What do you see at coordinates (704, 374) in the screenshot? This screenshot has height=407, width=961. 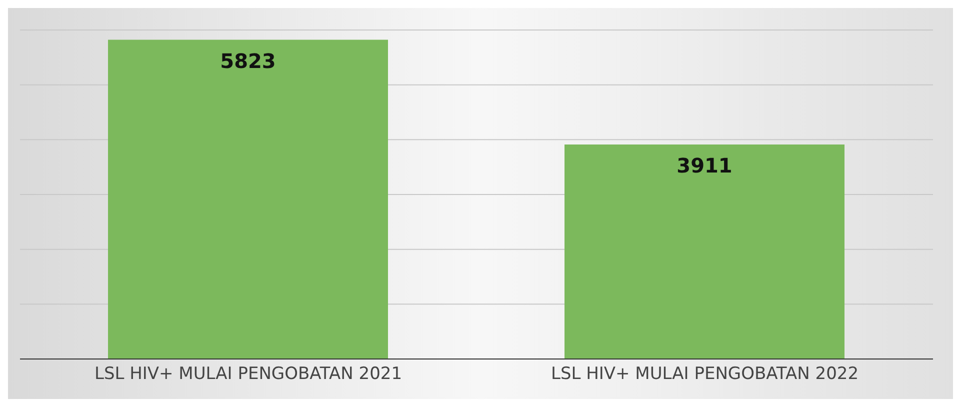 I see `x-tick-label: LSL HIV+ MULAI PENGOBATAN 2022` at bounding box center [704, 374].